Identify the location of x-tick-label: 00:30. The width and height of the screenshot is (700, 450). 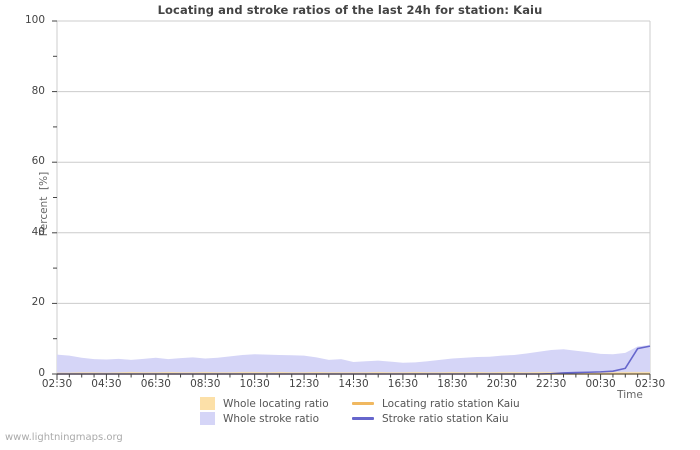
(600, 384).